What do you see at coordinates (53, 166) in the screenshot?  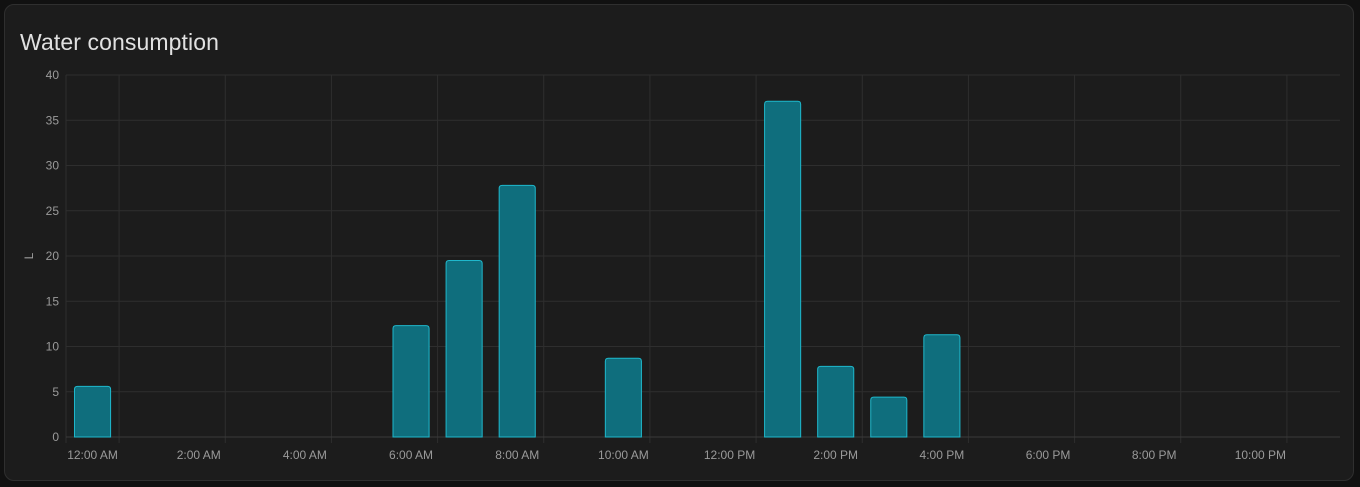 I see `y-tick-label: 30` at bounding box center [53, 166].